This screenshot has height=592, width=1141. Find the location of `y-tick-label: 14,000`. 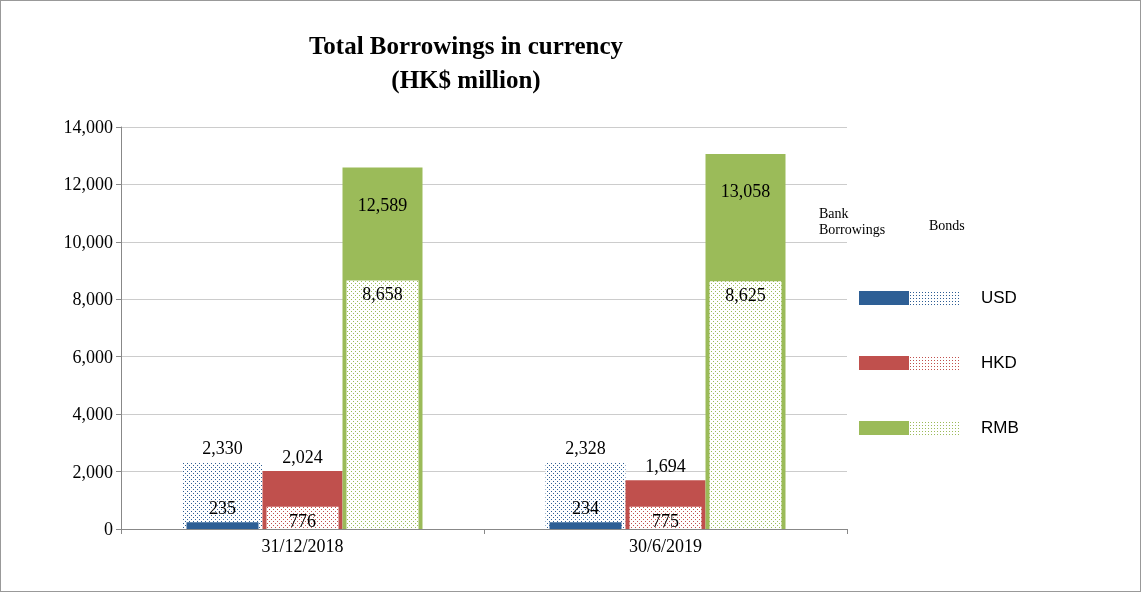

y-tick-label: 14,000 is located at coordinates (88, 127).